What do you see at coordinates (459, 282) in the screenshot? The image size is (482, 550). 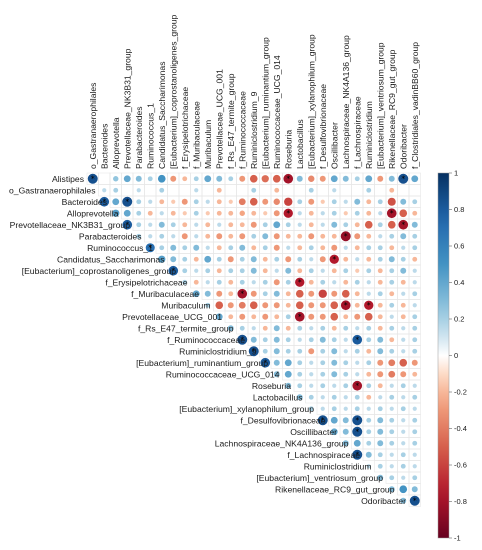 I see `legend-tick-label: 0.4` at bounding box center [459, 282].